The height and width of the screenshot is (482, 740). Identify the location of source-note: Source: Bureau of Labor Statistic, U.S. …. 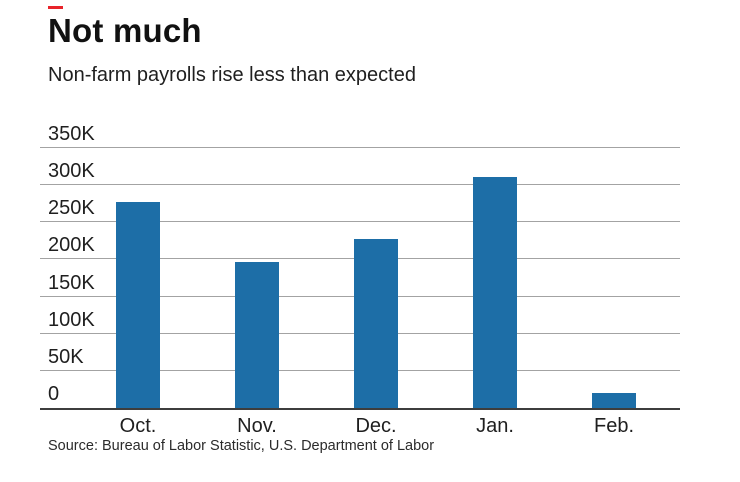
(241, 446).